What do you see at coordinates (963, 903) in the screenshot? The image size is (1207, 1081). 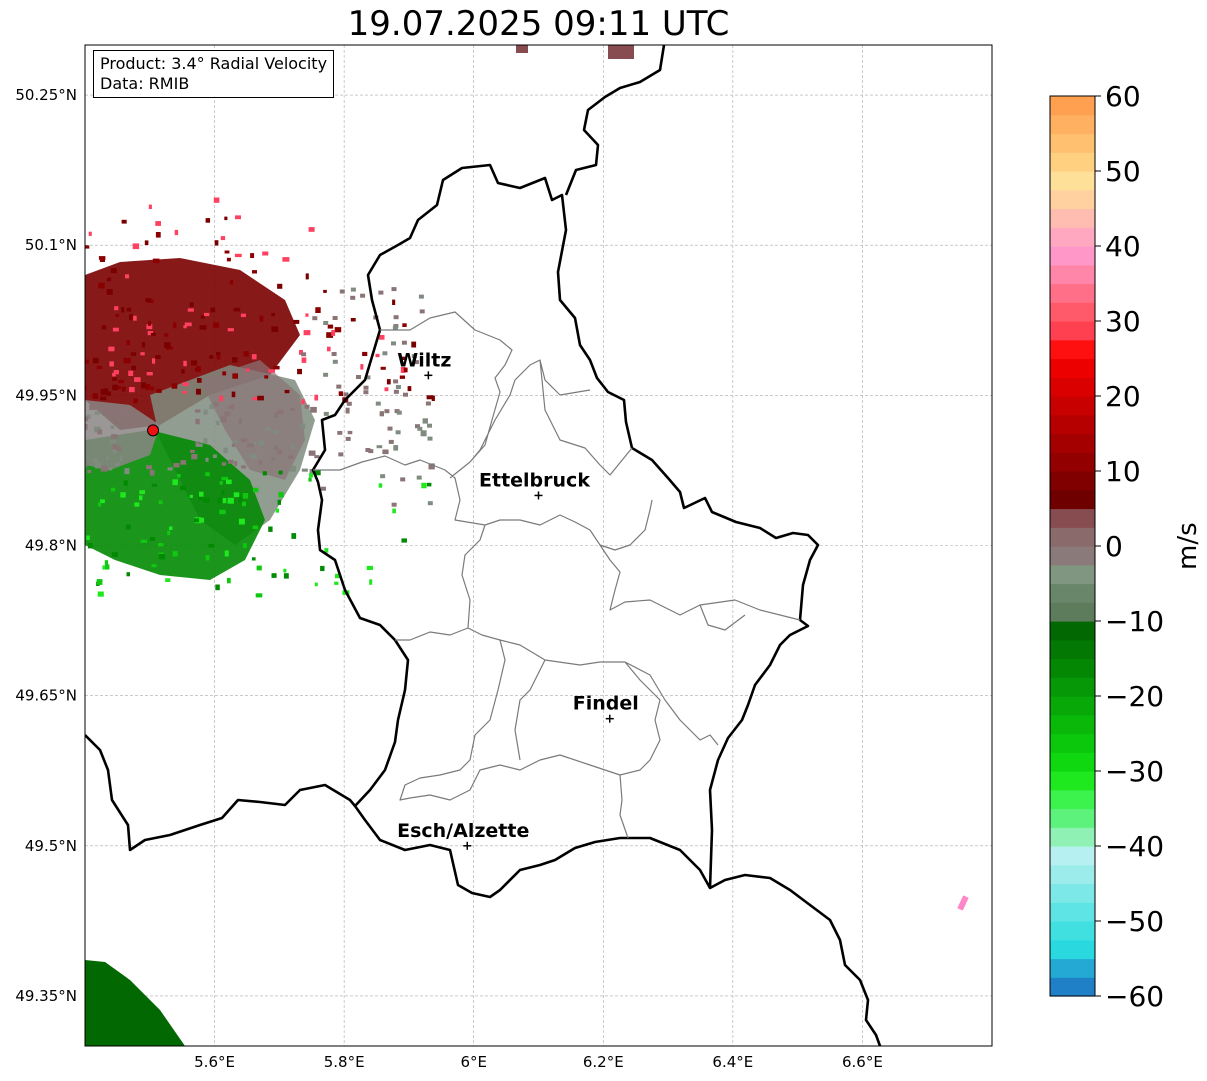 I see `echo-east-pink` at bounding box center [963, 903].